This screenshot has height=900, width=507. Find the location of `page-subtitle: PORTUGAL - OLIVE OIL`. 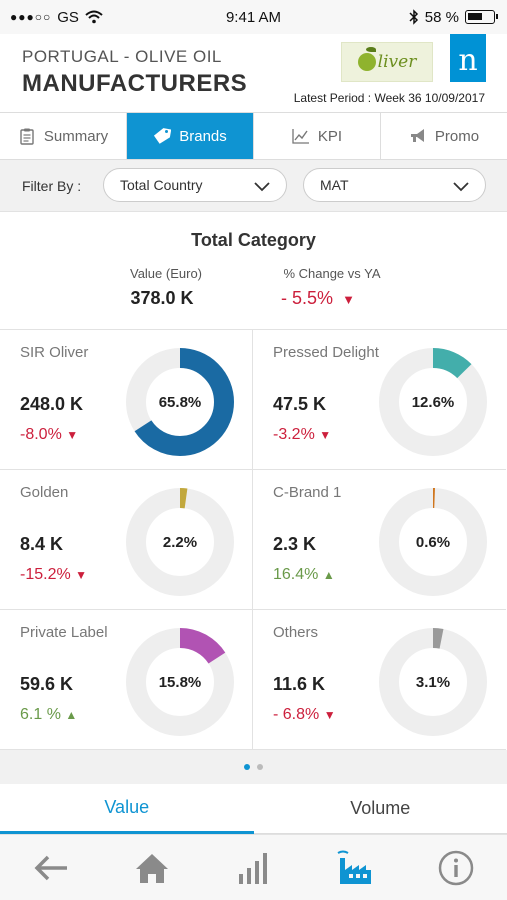

page-subtitle: PORTUGAL - OLIVE OIL is located at coordinates (122, 56).